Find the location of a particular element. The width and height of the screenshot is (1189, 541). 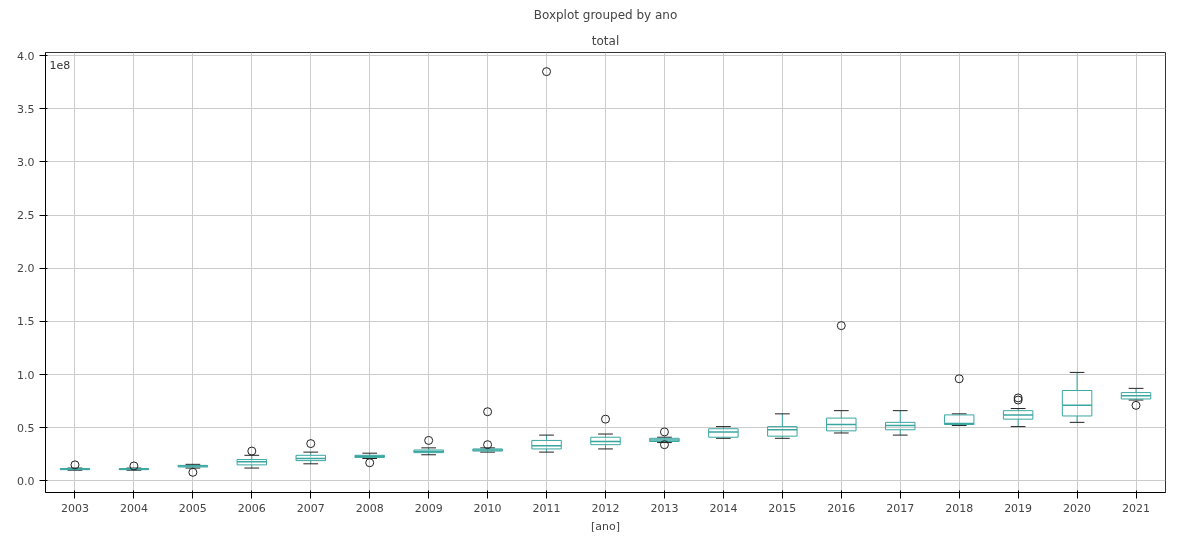

x-tick-label: 2010 is located at coordinates (487, 508).